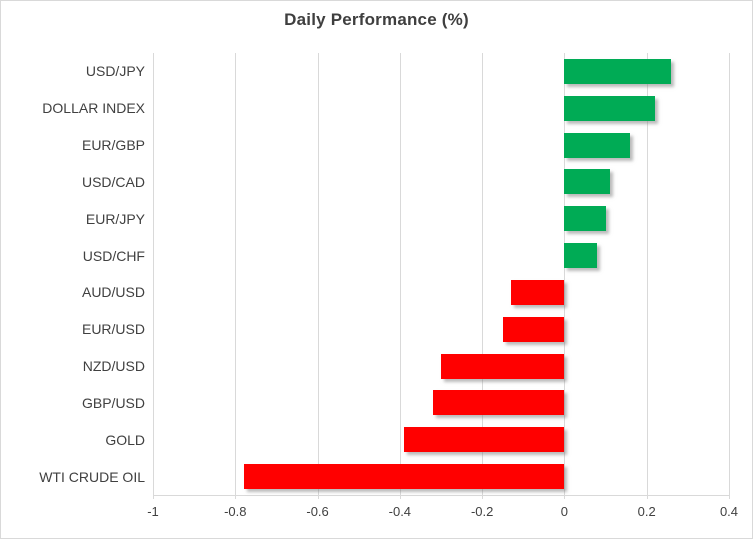 The width and height of the screenshot is (753, 539). I want to click on tick-mark--0.6, so click(318, 497).